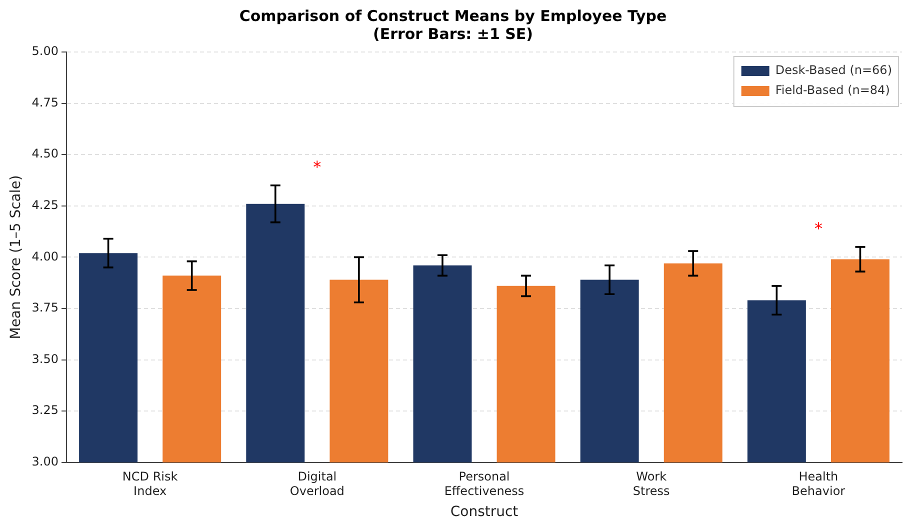  What do you see at coordinates (45, 359) in the screenshot?
I see `y-tick-label: 3.50` at bounding box center [45, 359].